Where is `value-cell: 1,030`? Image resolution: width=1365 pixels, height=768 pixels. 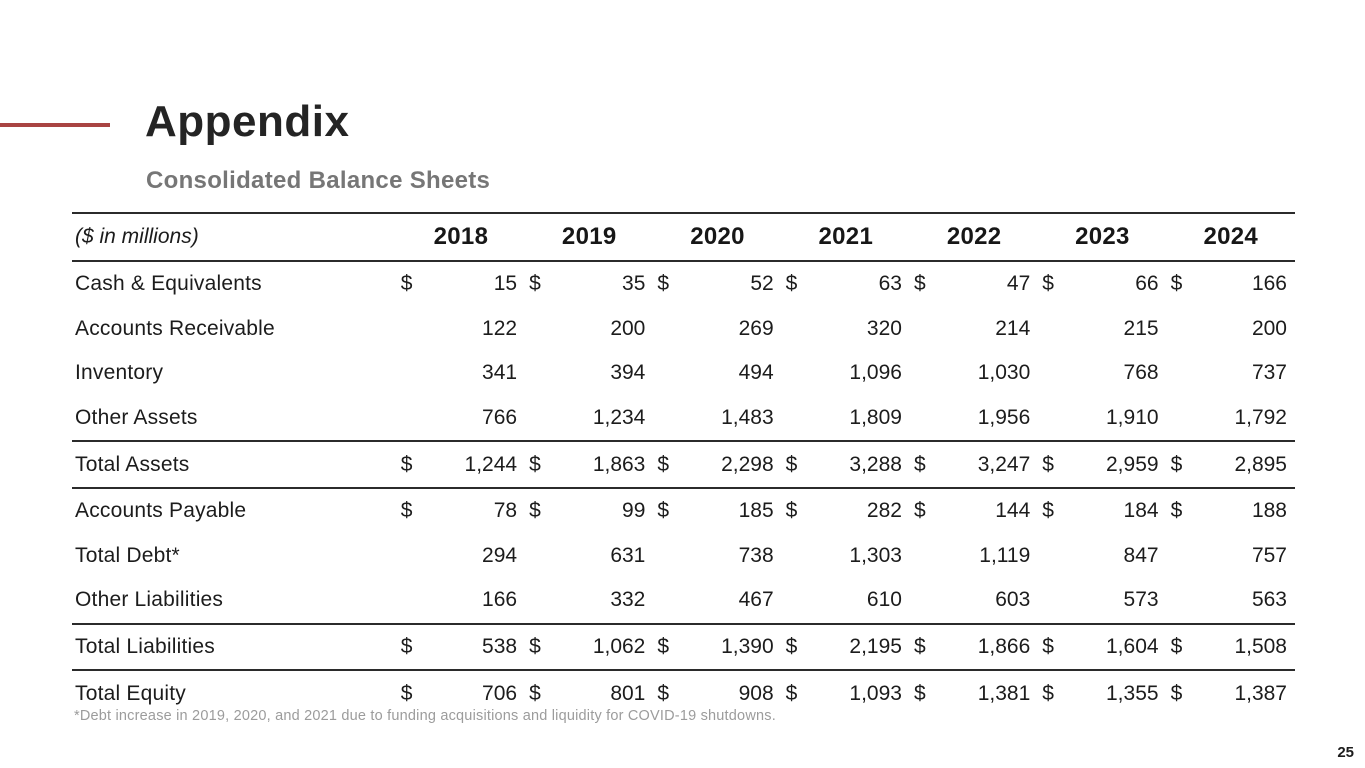
value-cell: 1,030 is located at coordinates (1004, 373).